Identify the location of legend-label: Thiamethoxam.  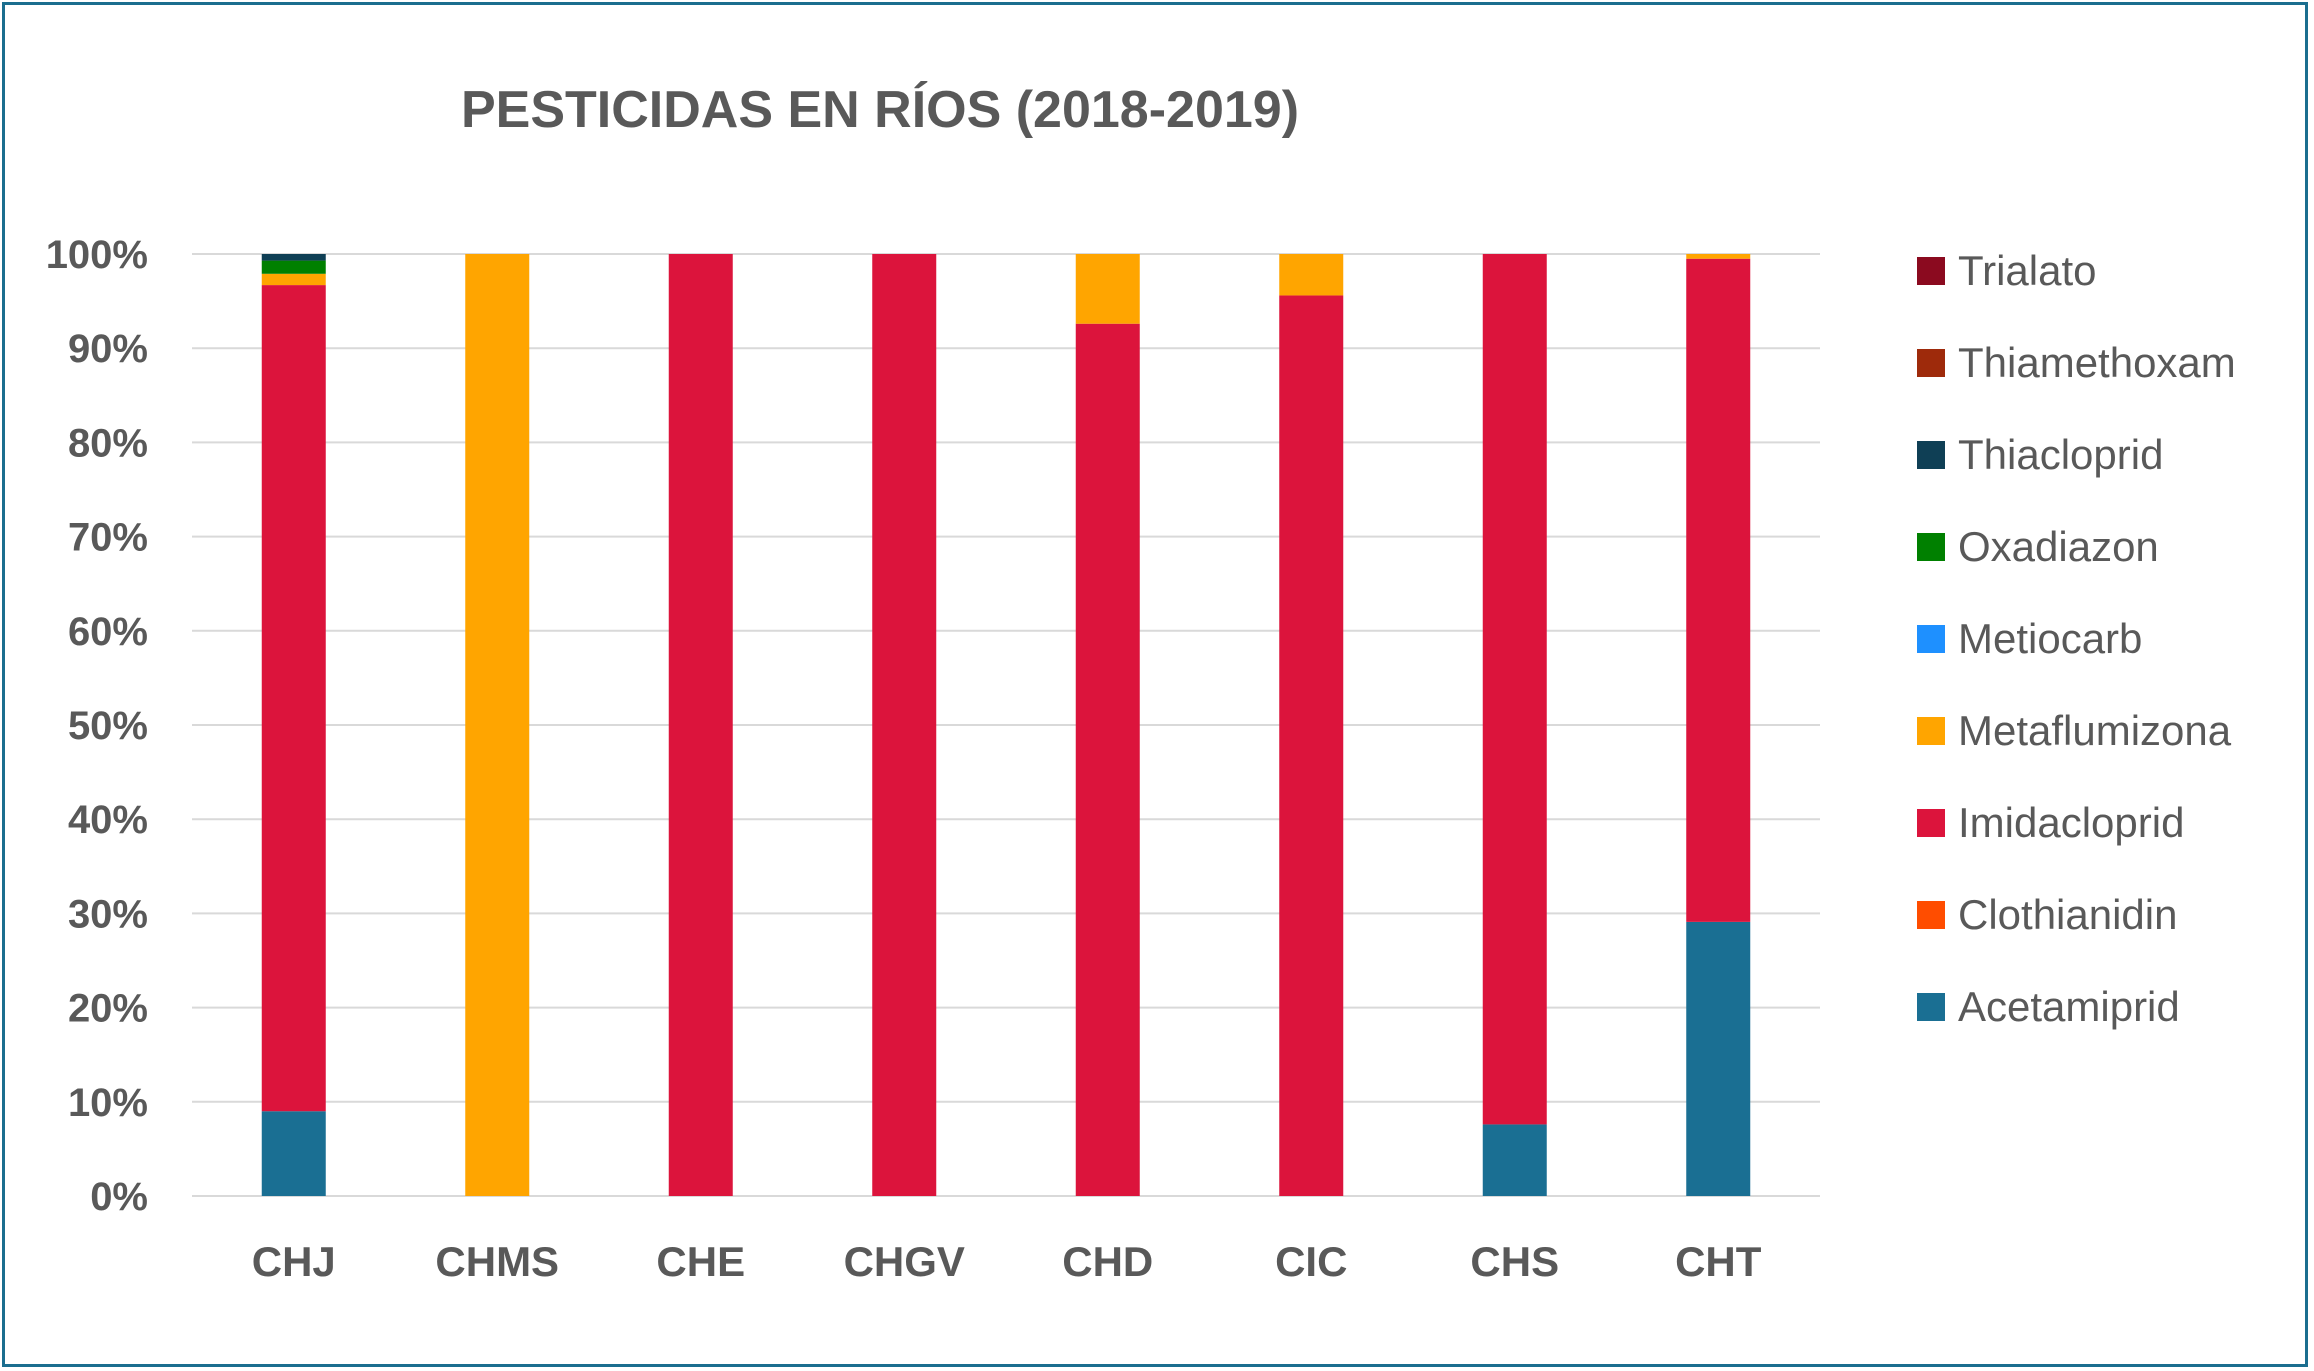
(2097, 362).